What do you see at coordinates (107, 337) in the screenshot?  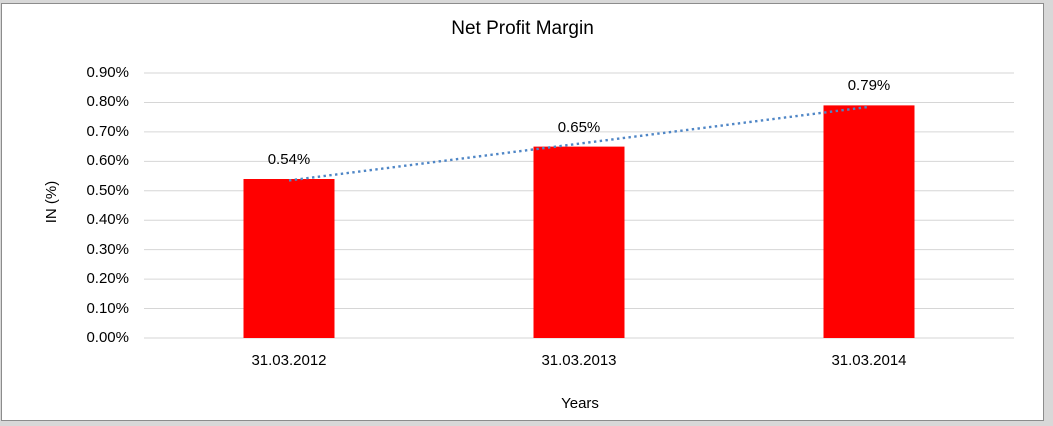 I see `y-tick-label: 0.00%` at bounding box center [107, 337].